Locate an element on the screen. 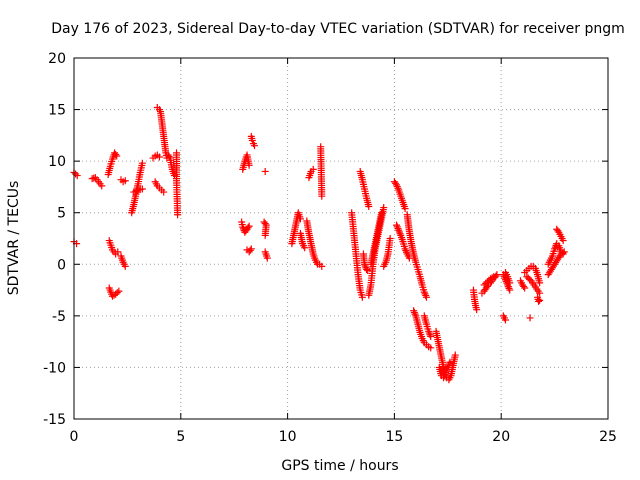 Image resolution: width=640 pixels, height=480 pixels. y-tick-label: 0 is located at coordinates (61, 265).